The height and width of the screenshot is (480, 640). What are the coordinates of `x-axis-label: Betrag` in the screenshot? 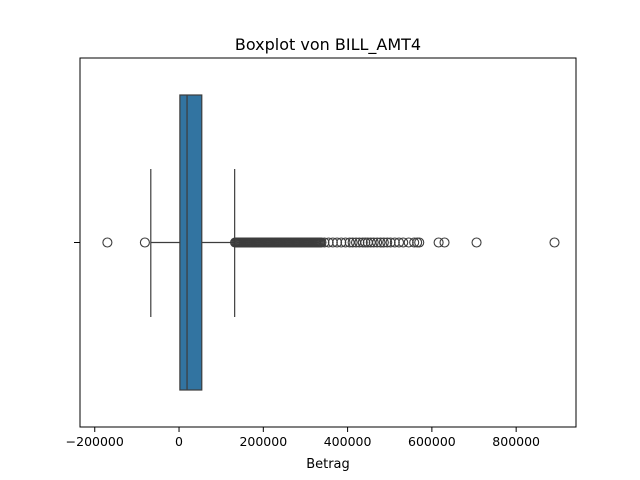 It's located at (328, 464).